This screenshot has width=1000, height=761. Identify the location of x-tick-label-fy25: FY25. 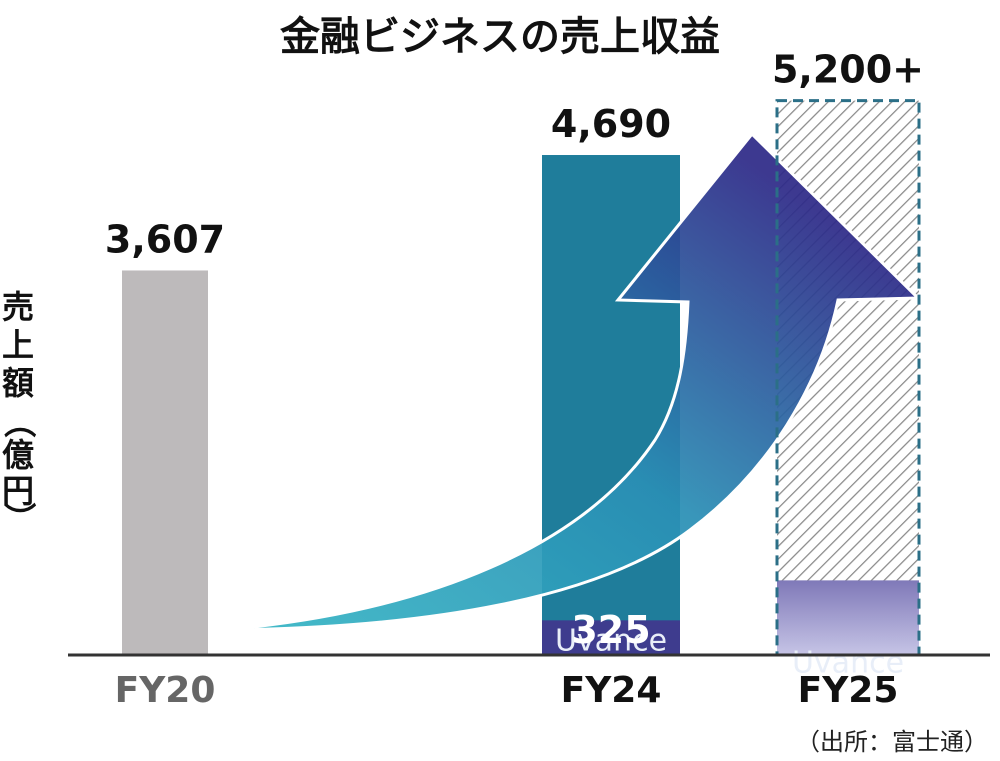
(848, 690).